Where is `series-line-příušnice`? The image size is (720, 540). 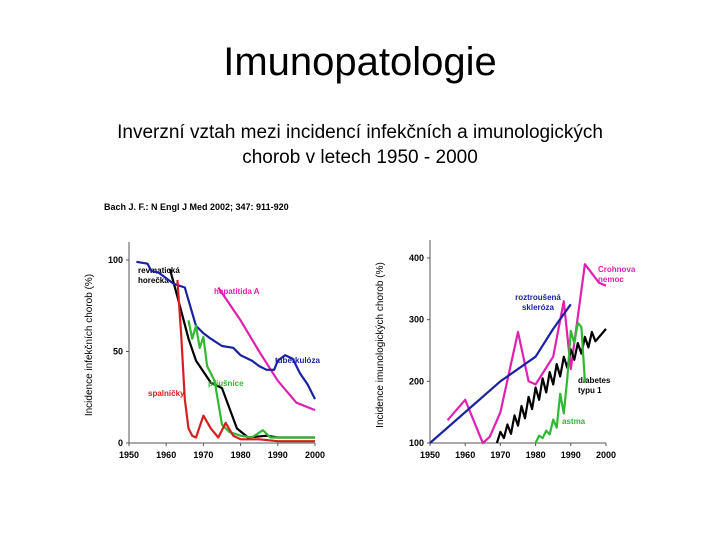
series-line-příušnice is located at coordinates (251, 379).